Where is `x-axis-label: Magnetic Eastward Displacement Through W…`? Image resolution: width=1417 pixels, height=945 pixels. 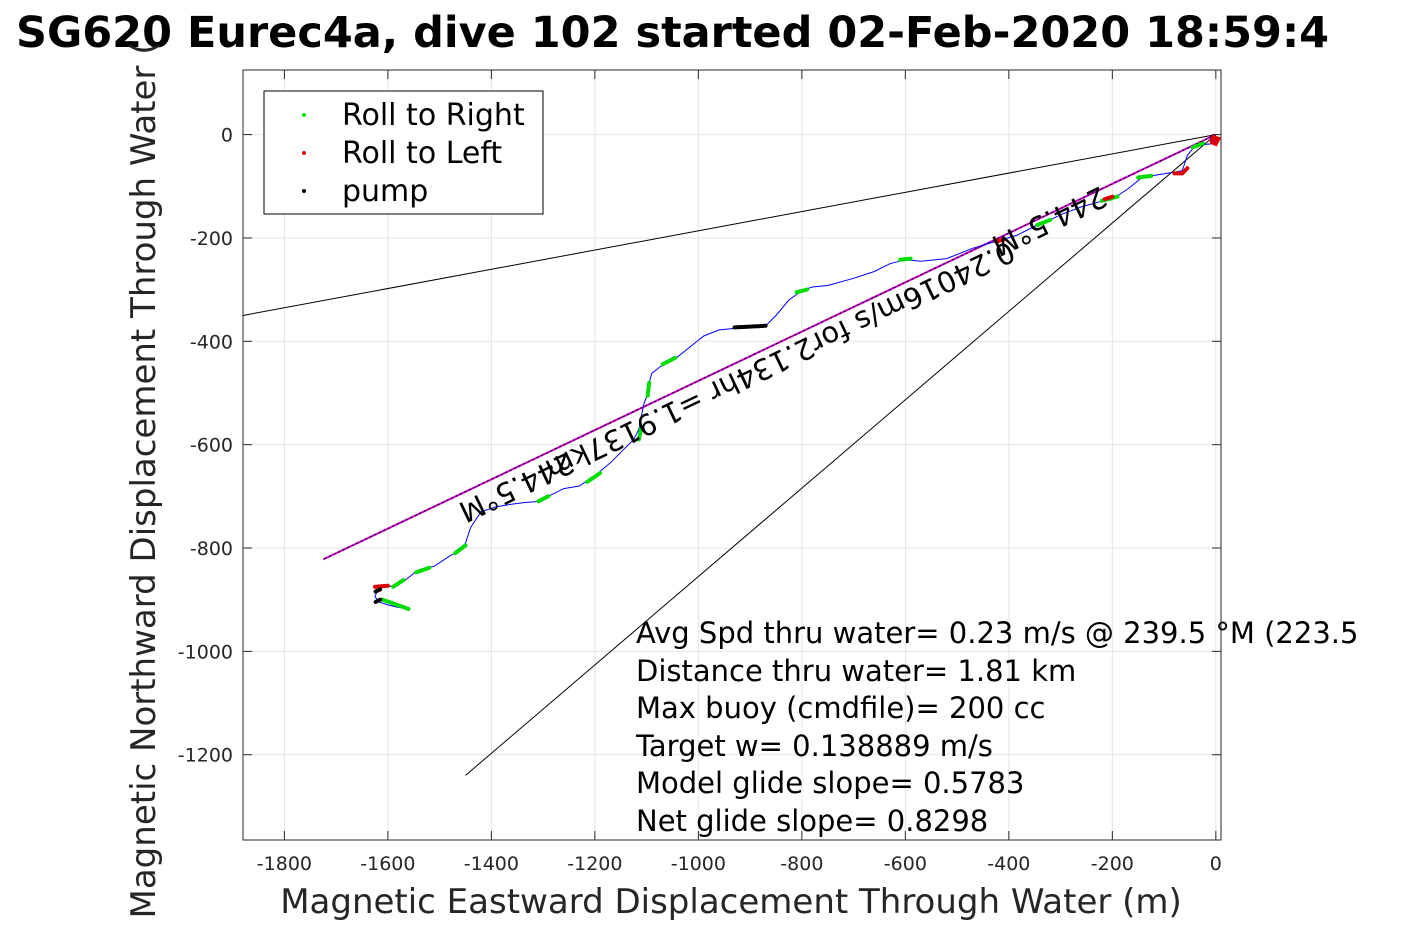 x-axis-label: Magnetic Eastward Displacement Through W… is located at coordinates (731, 902).